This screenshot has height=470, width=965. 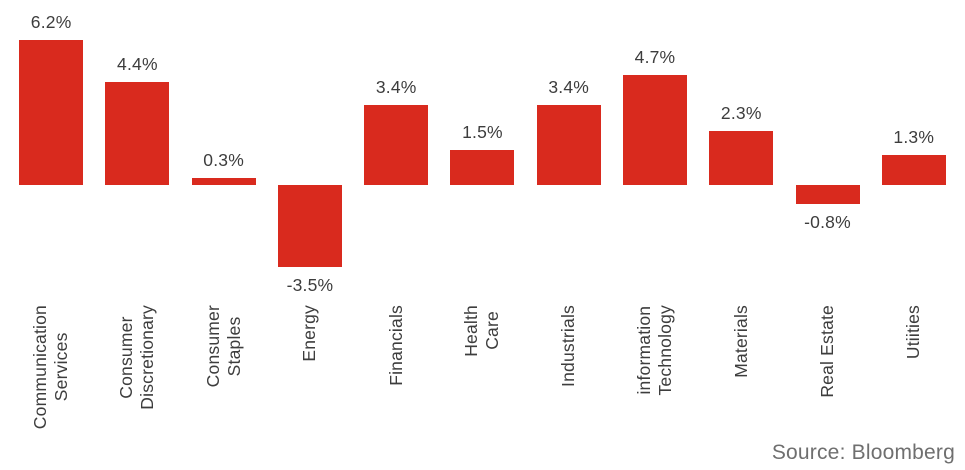 I want to click on chart-column: 3.4% Financials, so click(x=396, y=217).